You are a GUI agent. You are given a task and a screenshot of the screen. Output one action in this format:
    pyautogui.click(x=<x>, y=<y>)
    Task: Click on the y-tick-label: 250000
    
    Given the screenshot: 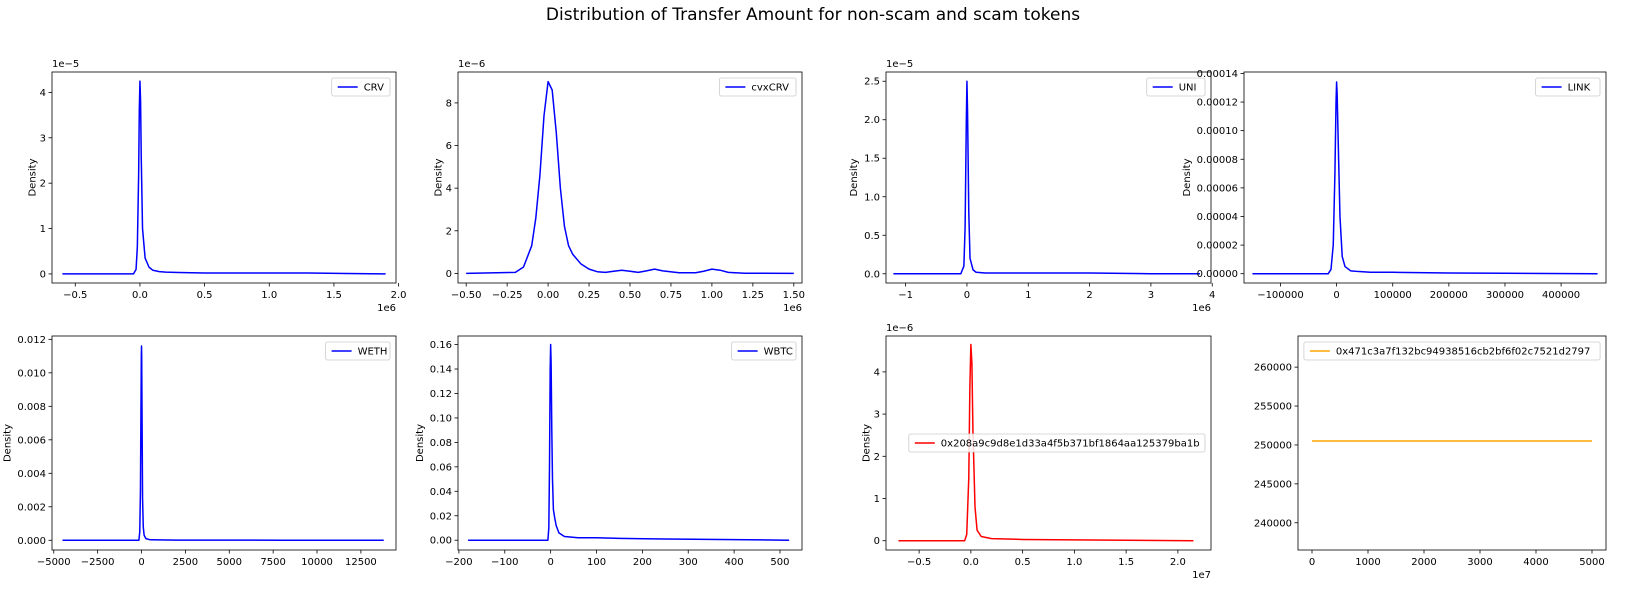 What is the action you would take?
    pyautogui.click(x=1273, y=445)
    